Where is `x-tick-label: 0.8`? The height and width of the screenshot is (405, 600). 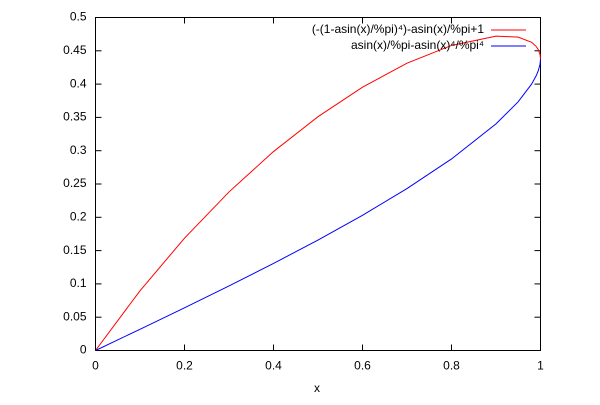 x-tick-label: 0.8 is located at coordinates (451, 366).